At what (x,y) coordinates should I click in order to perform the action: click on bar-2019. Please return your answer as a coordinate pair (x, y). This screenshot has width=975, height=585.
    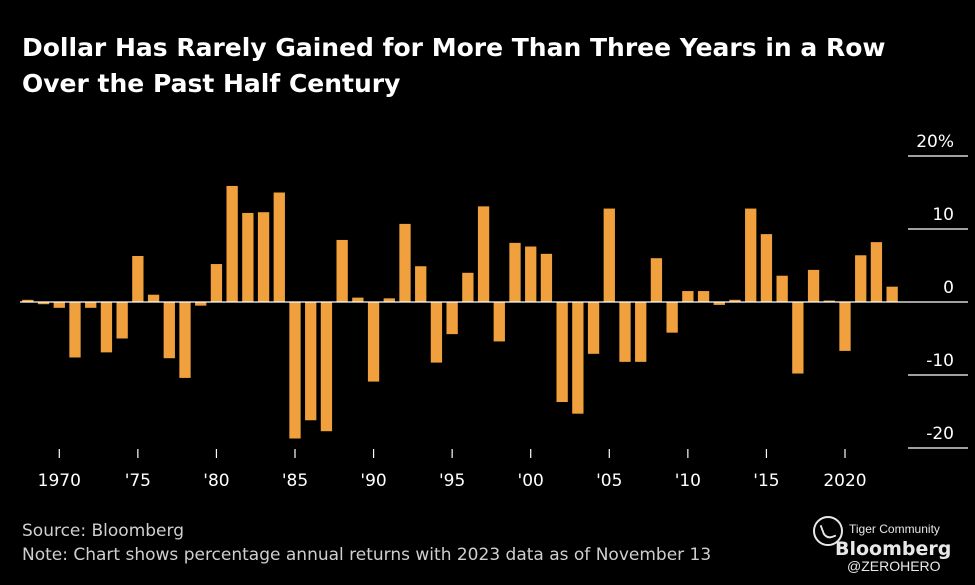
    Looking at the image, I should click on (829, 301).